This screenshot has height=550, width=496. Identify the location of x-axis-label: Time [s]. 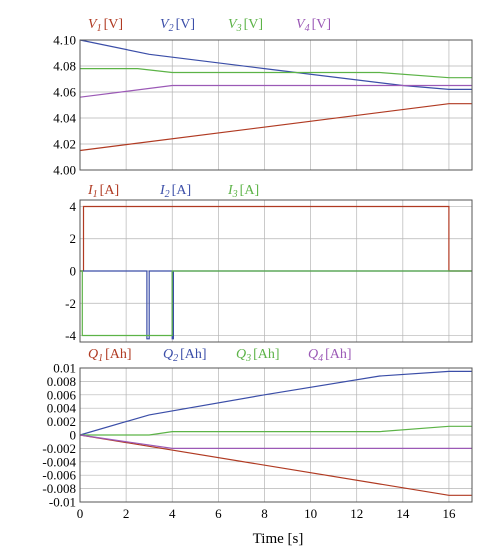
(278, 539).